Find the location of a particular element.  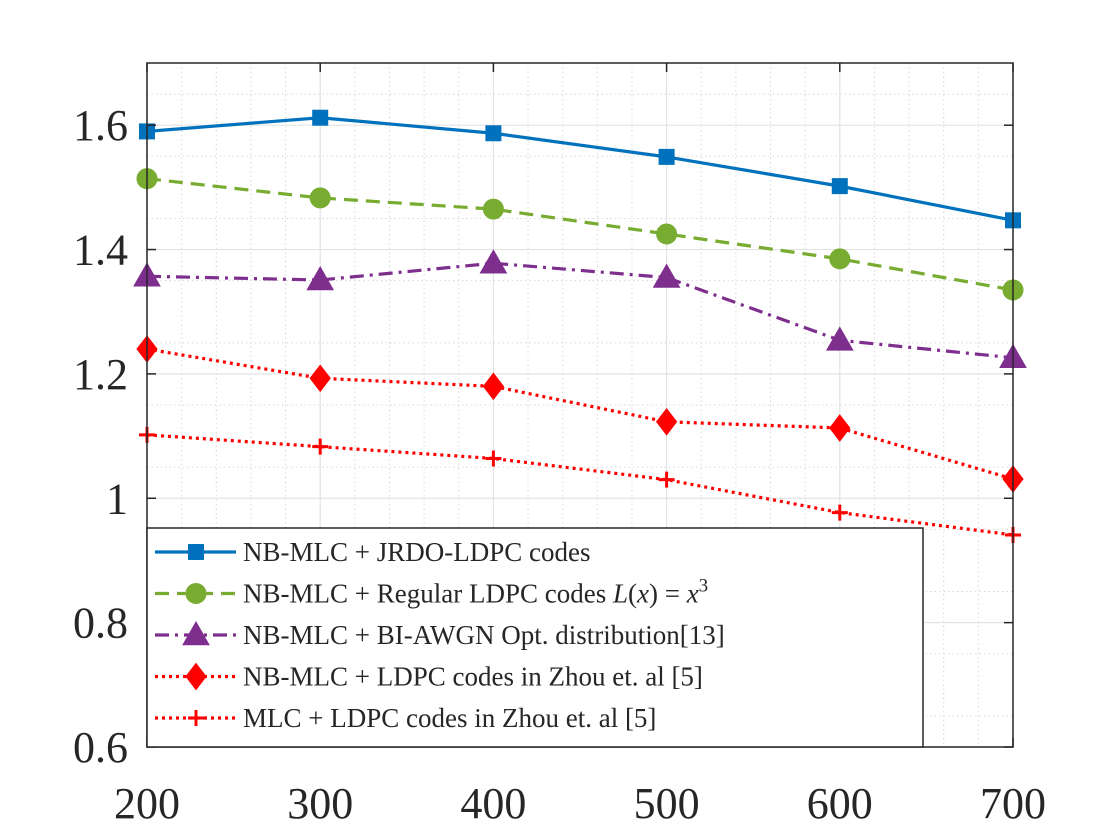

x-tick-label: 400 is located at coordinates (493, 803).